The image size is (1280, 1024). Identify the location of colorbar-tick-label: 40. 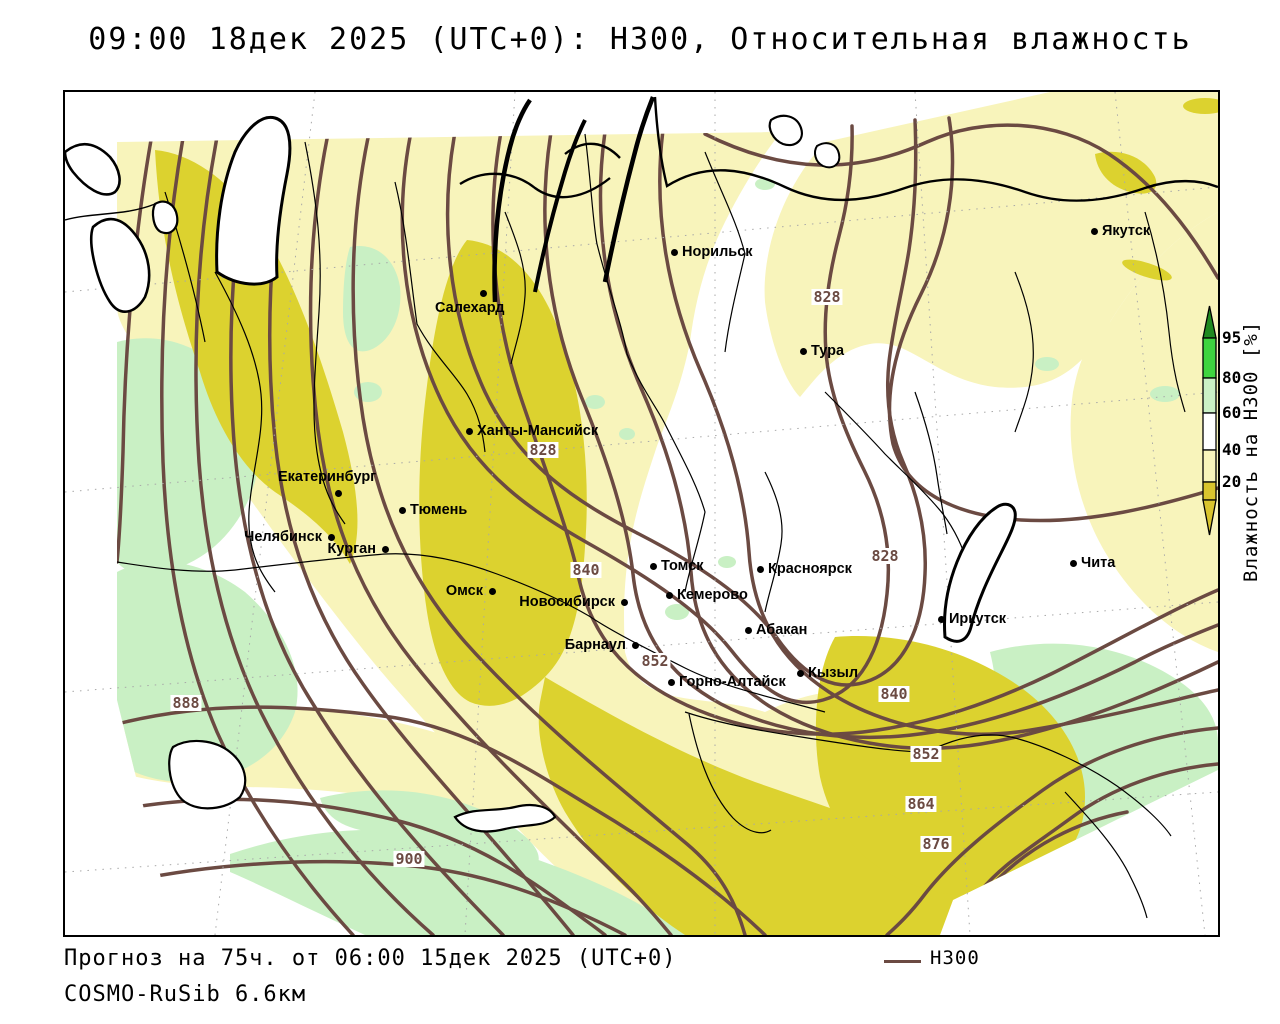
(1232, 449).